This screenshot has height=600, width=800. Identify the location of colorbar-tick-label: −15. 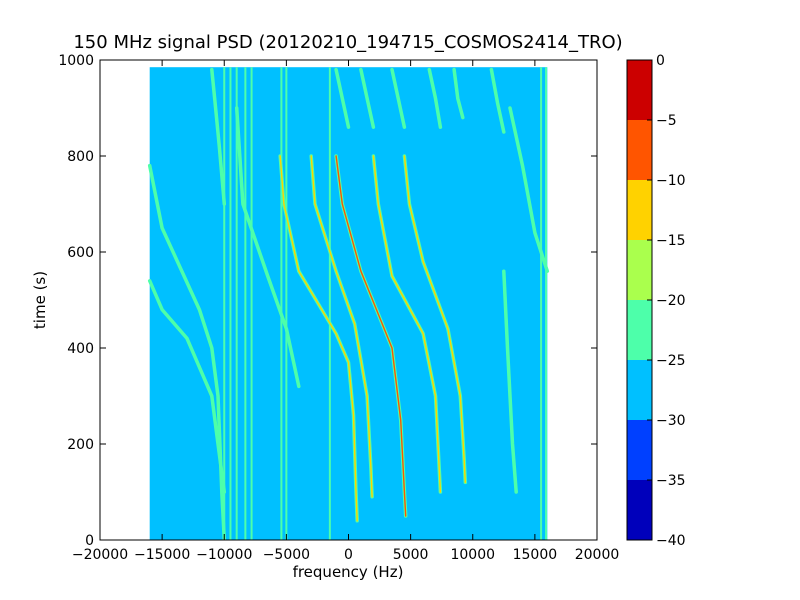
(671, 241).